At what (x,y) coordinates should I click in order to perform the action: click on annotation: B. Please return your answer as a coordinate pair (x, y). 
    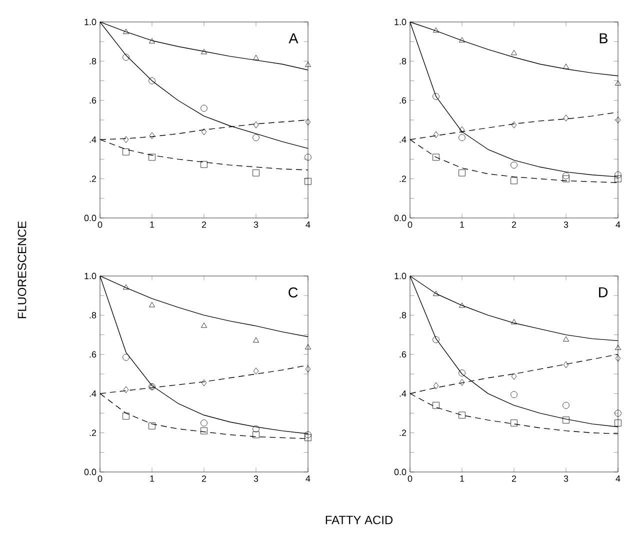
    Looking at the image, I should click on (604, 38).